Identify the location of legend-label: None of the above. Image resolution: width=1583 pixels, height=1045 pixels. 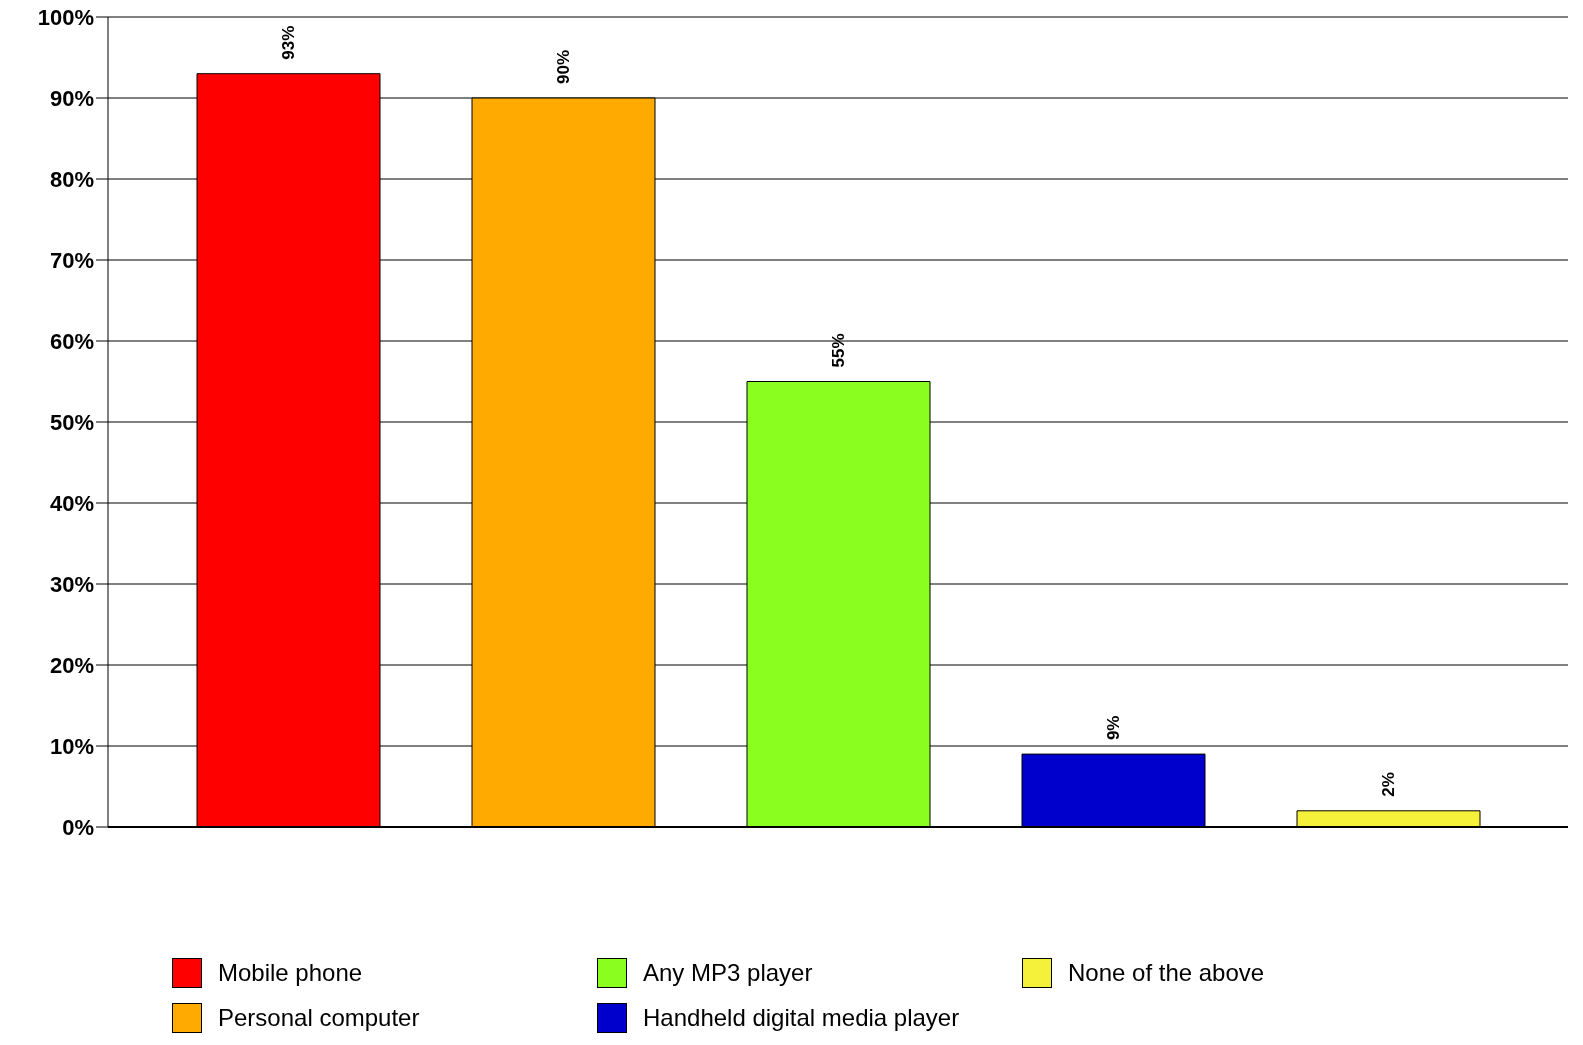
(1166, 973).